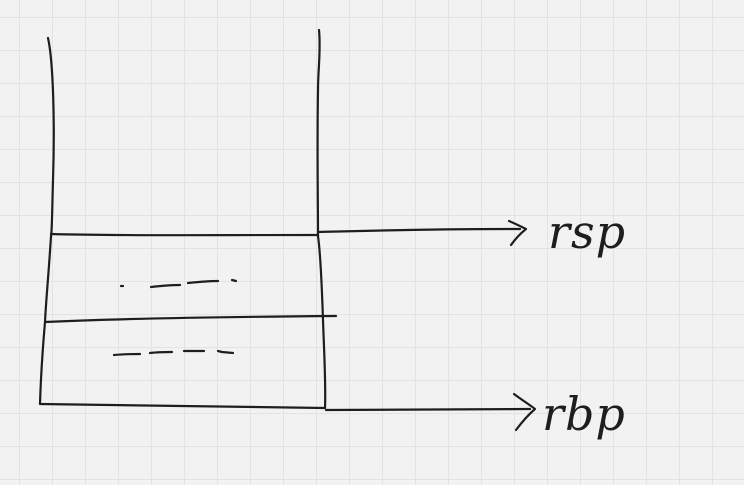  Describe the element at coordinates (587, 232) in the screenshot. I see `rsp-label: rsp` at that location.